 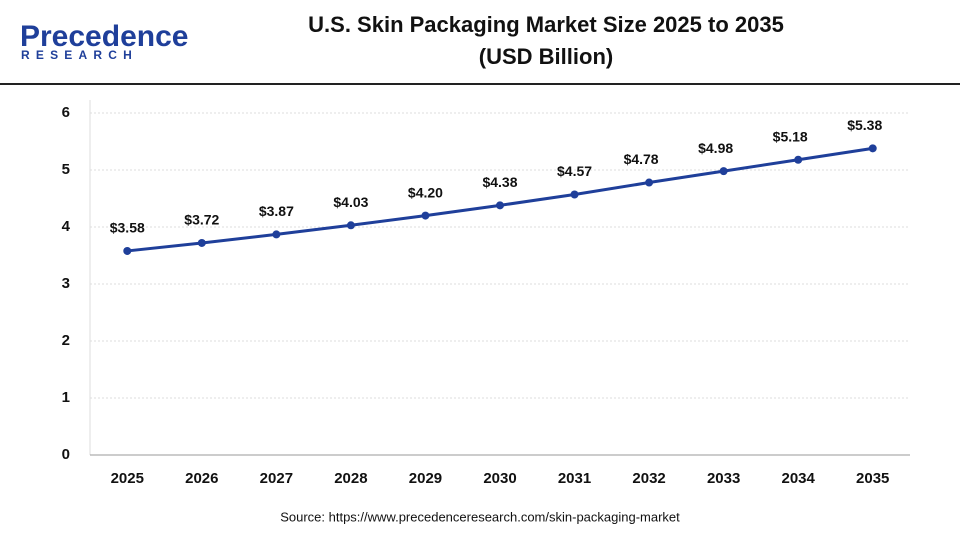 What do you see at coordinates (350, 478) in the screenshot?
I see `x-tick-label: 2028` at bounding box center [350, 478].